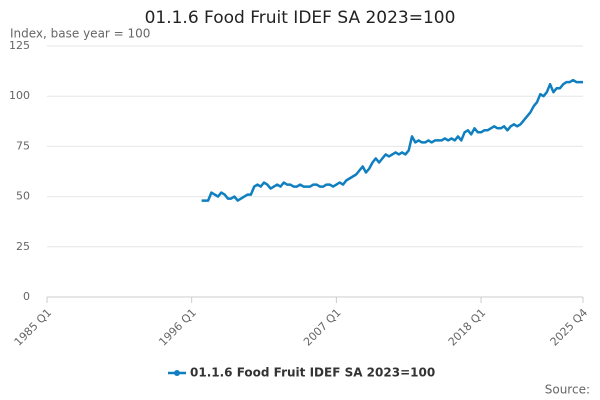 The height and width of the screenshot is (400, 600). I want to click on y-tick-label: 125, so click(19, 45).